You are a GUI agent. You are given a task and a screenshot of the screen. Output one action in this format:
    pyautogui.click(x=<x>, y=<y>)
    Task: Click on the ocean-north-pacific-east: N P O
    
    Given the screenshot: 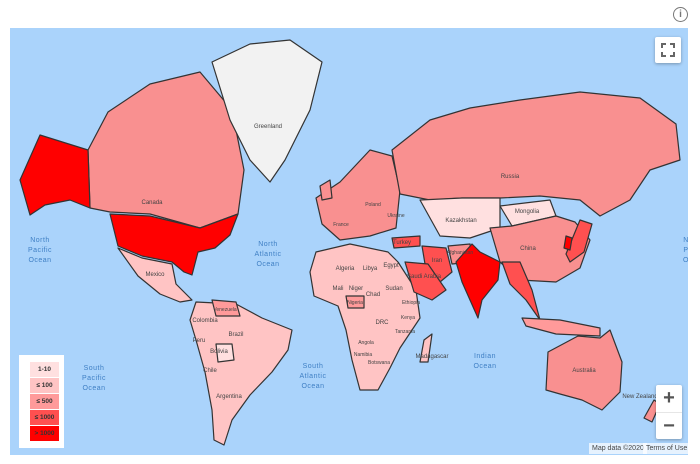 What is the action you would take?
    pyautogui.click(x=685, y=250)
    